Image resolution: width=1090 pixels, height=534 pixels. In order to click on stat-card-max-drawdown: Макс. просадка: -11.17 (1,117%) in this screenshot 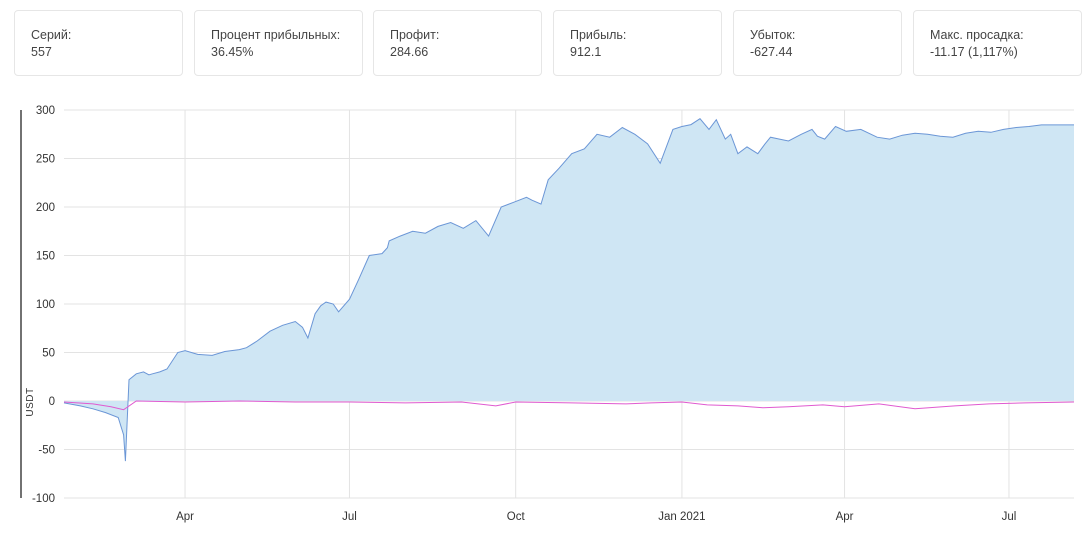, I will do `click(997, 43)`.